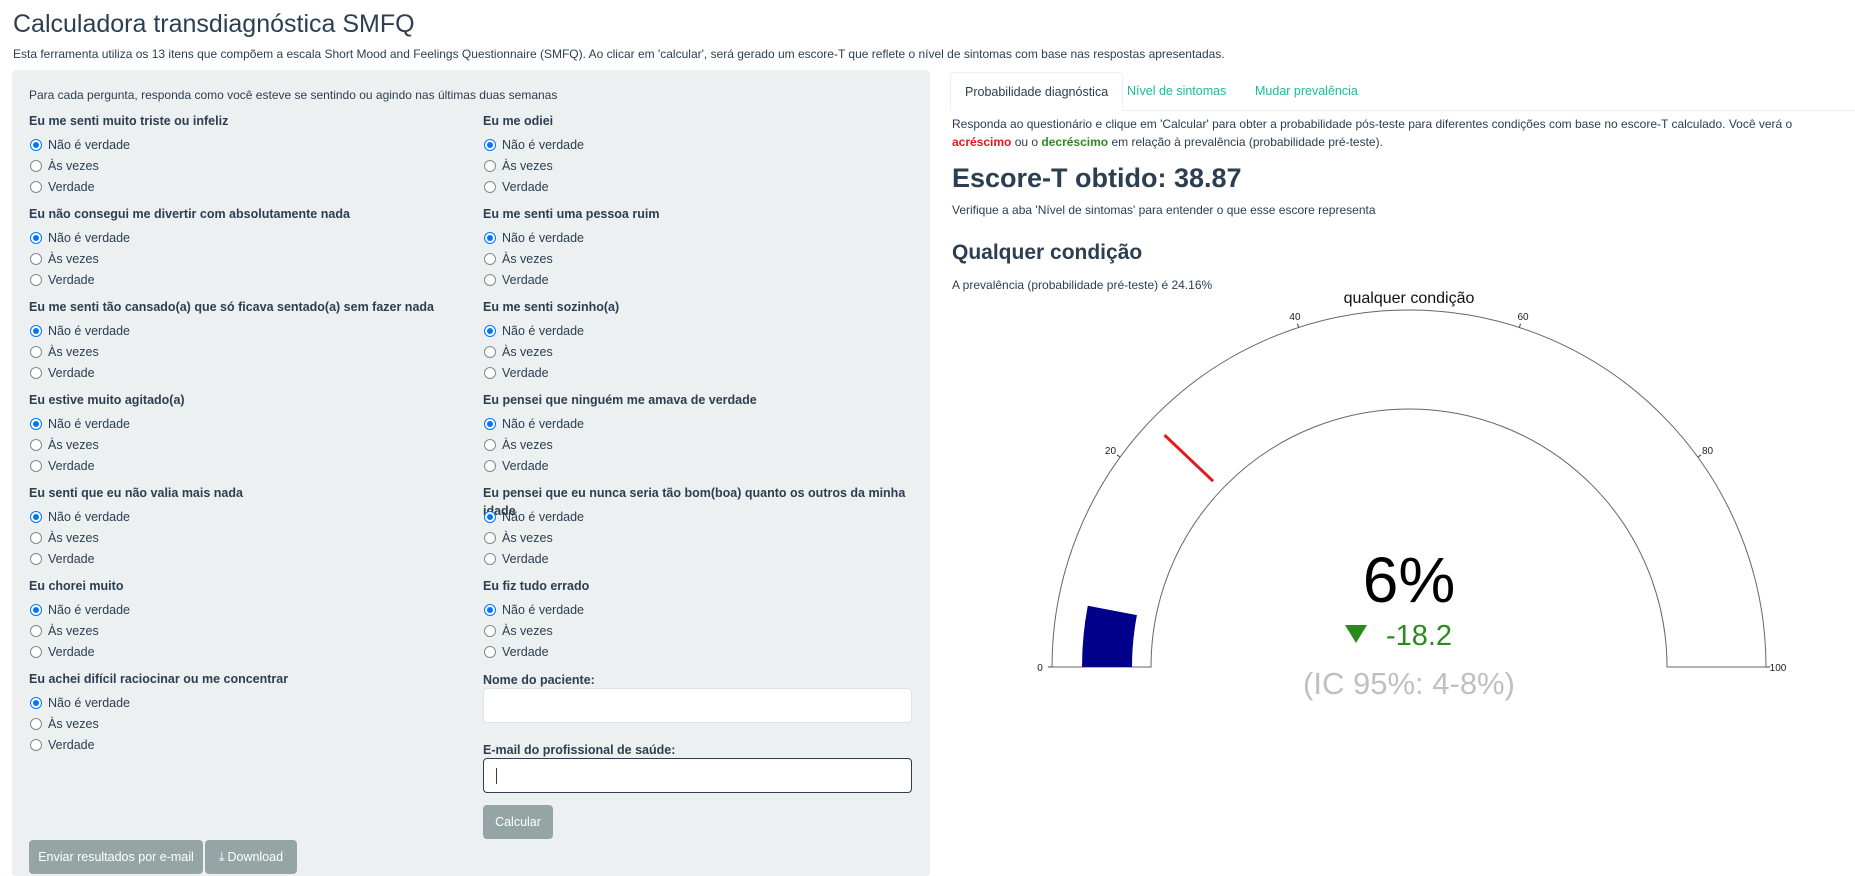  Describe the element at coordinates (71, 465) in the screenshot. I see `radio-label: Verdade` at that location.